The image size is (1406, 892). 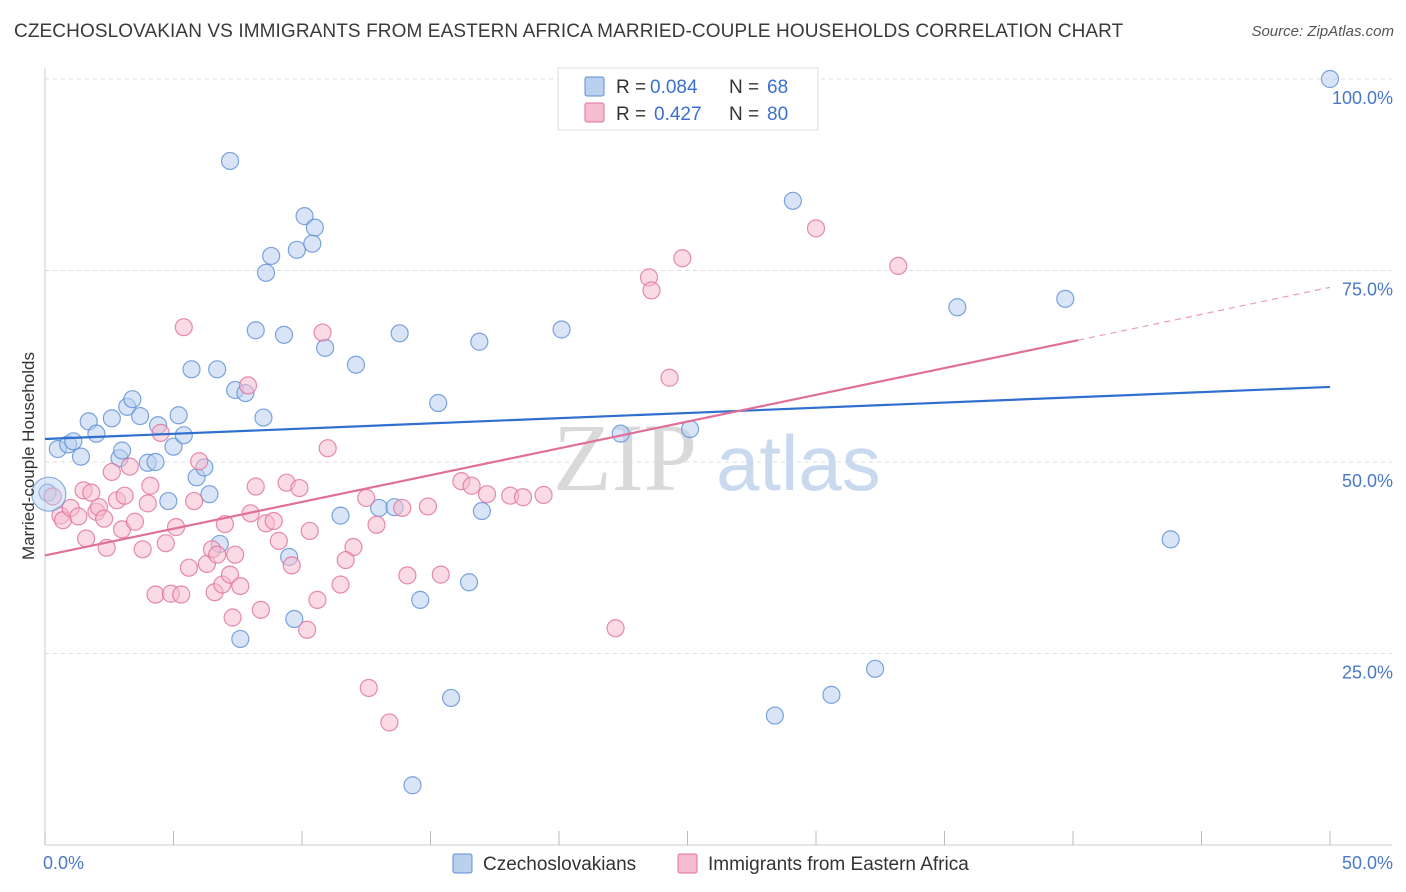 What do you see at coordinates (1367, 673) in the screenshot?
I see `y-tick-label: 25.0%` at bounding box center [1367, 673].